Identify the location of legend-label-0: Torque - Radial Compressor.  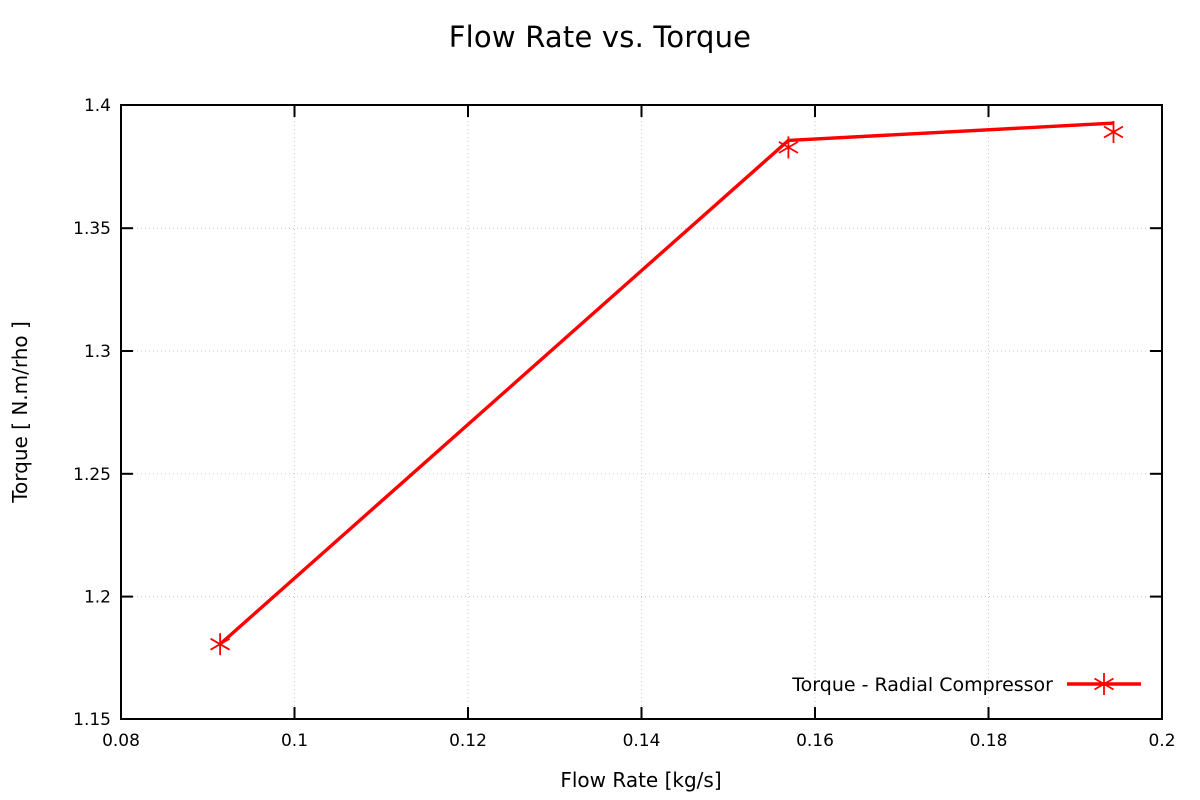
(922, 685).